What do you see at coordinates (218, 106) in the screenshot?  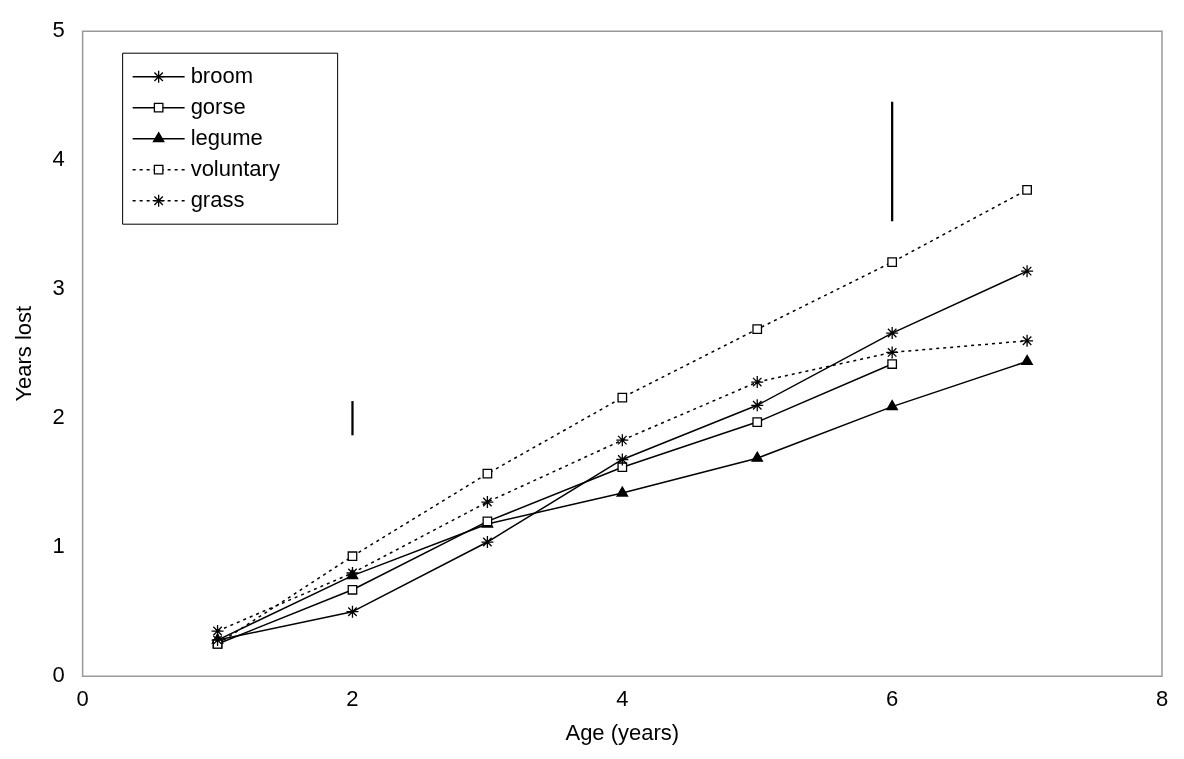 I see `legend-label: gorse` at bounding box center [218, 106].